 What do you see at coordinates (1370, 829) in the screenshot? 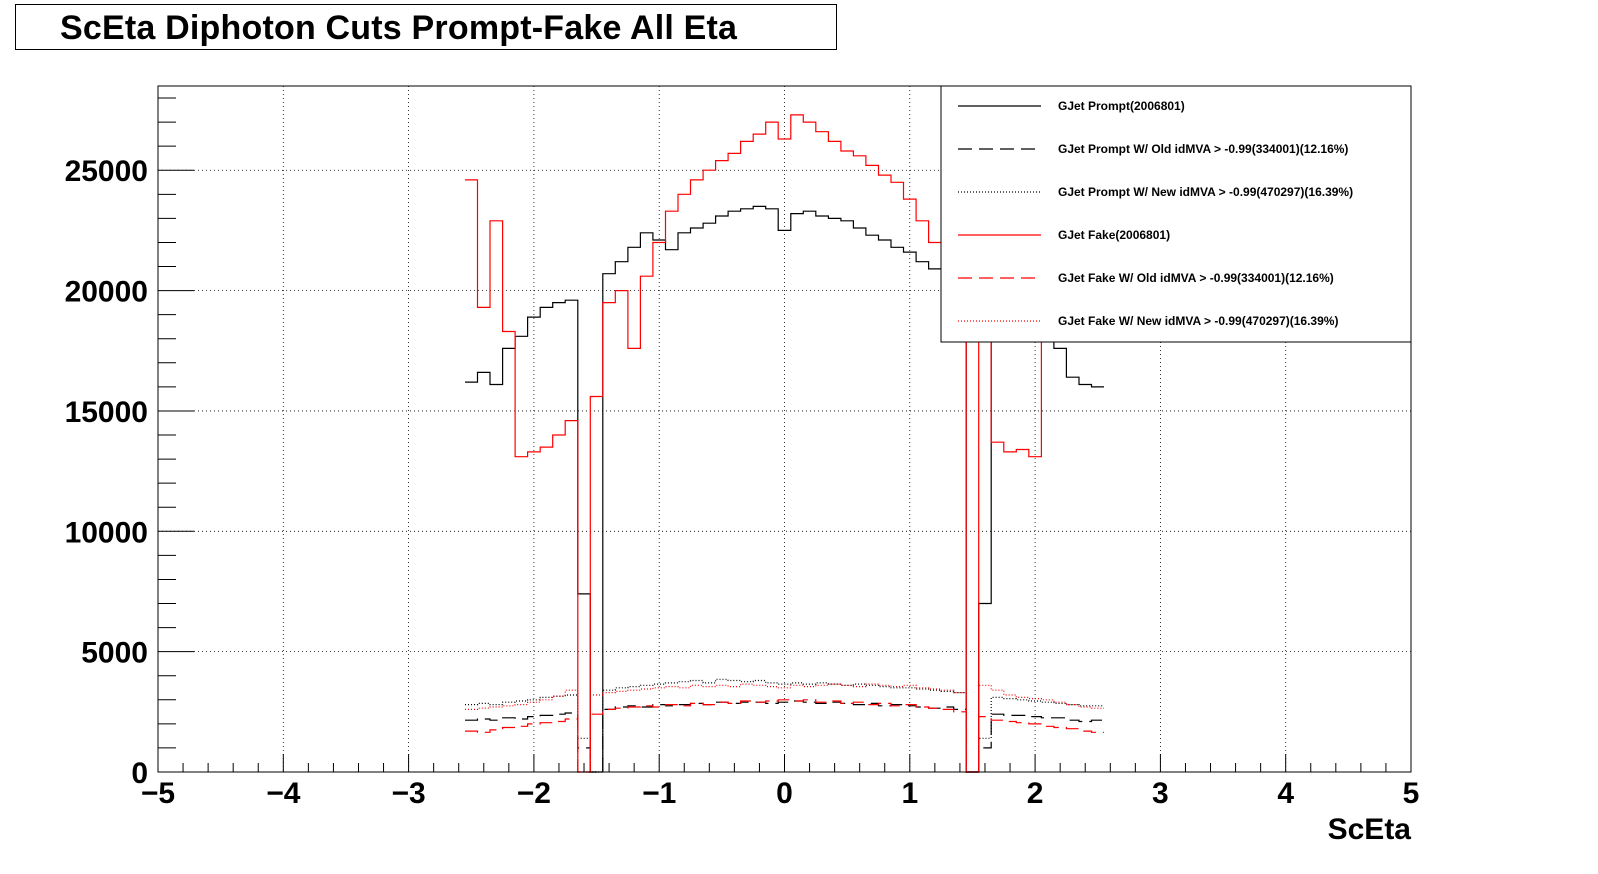
I see `x-axis-title: ScEta` at bounding box center [1370, 829].